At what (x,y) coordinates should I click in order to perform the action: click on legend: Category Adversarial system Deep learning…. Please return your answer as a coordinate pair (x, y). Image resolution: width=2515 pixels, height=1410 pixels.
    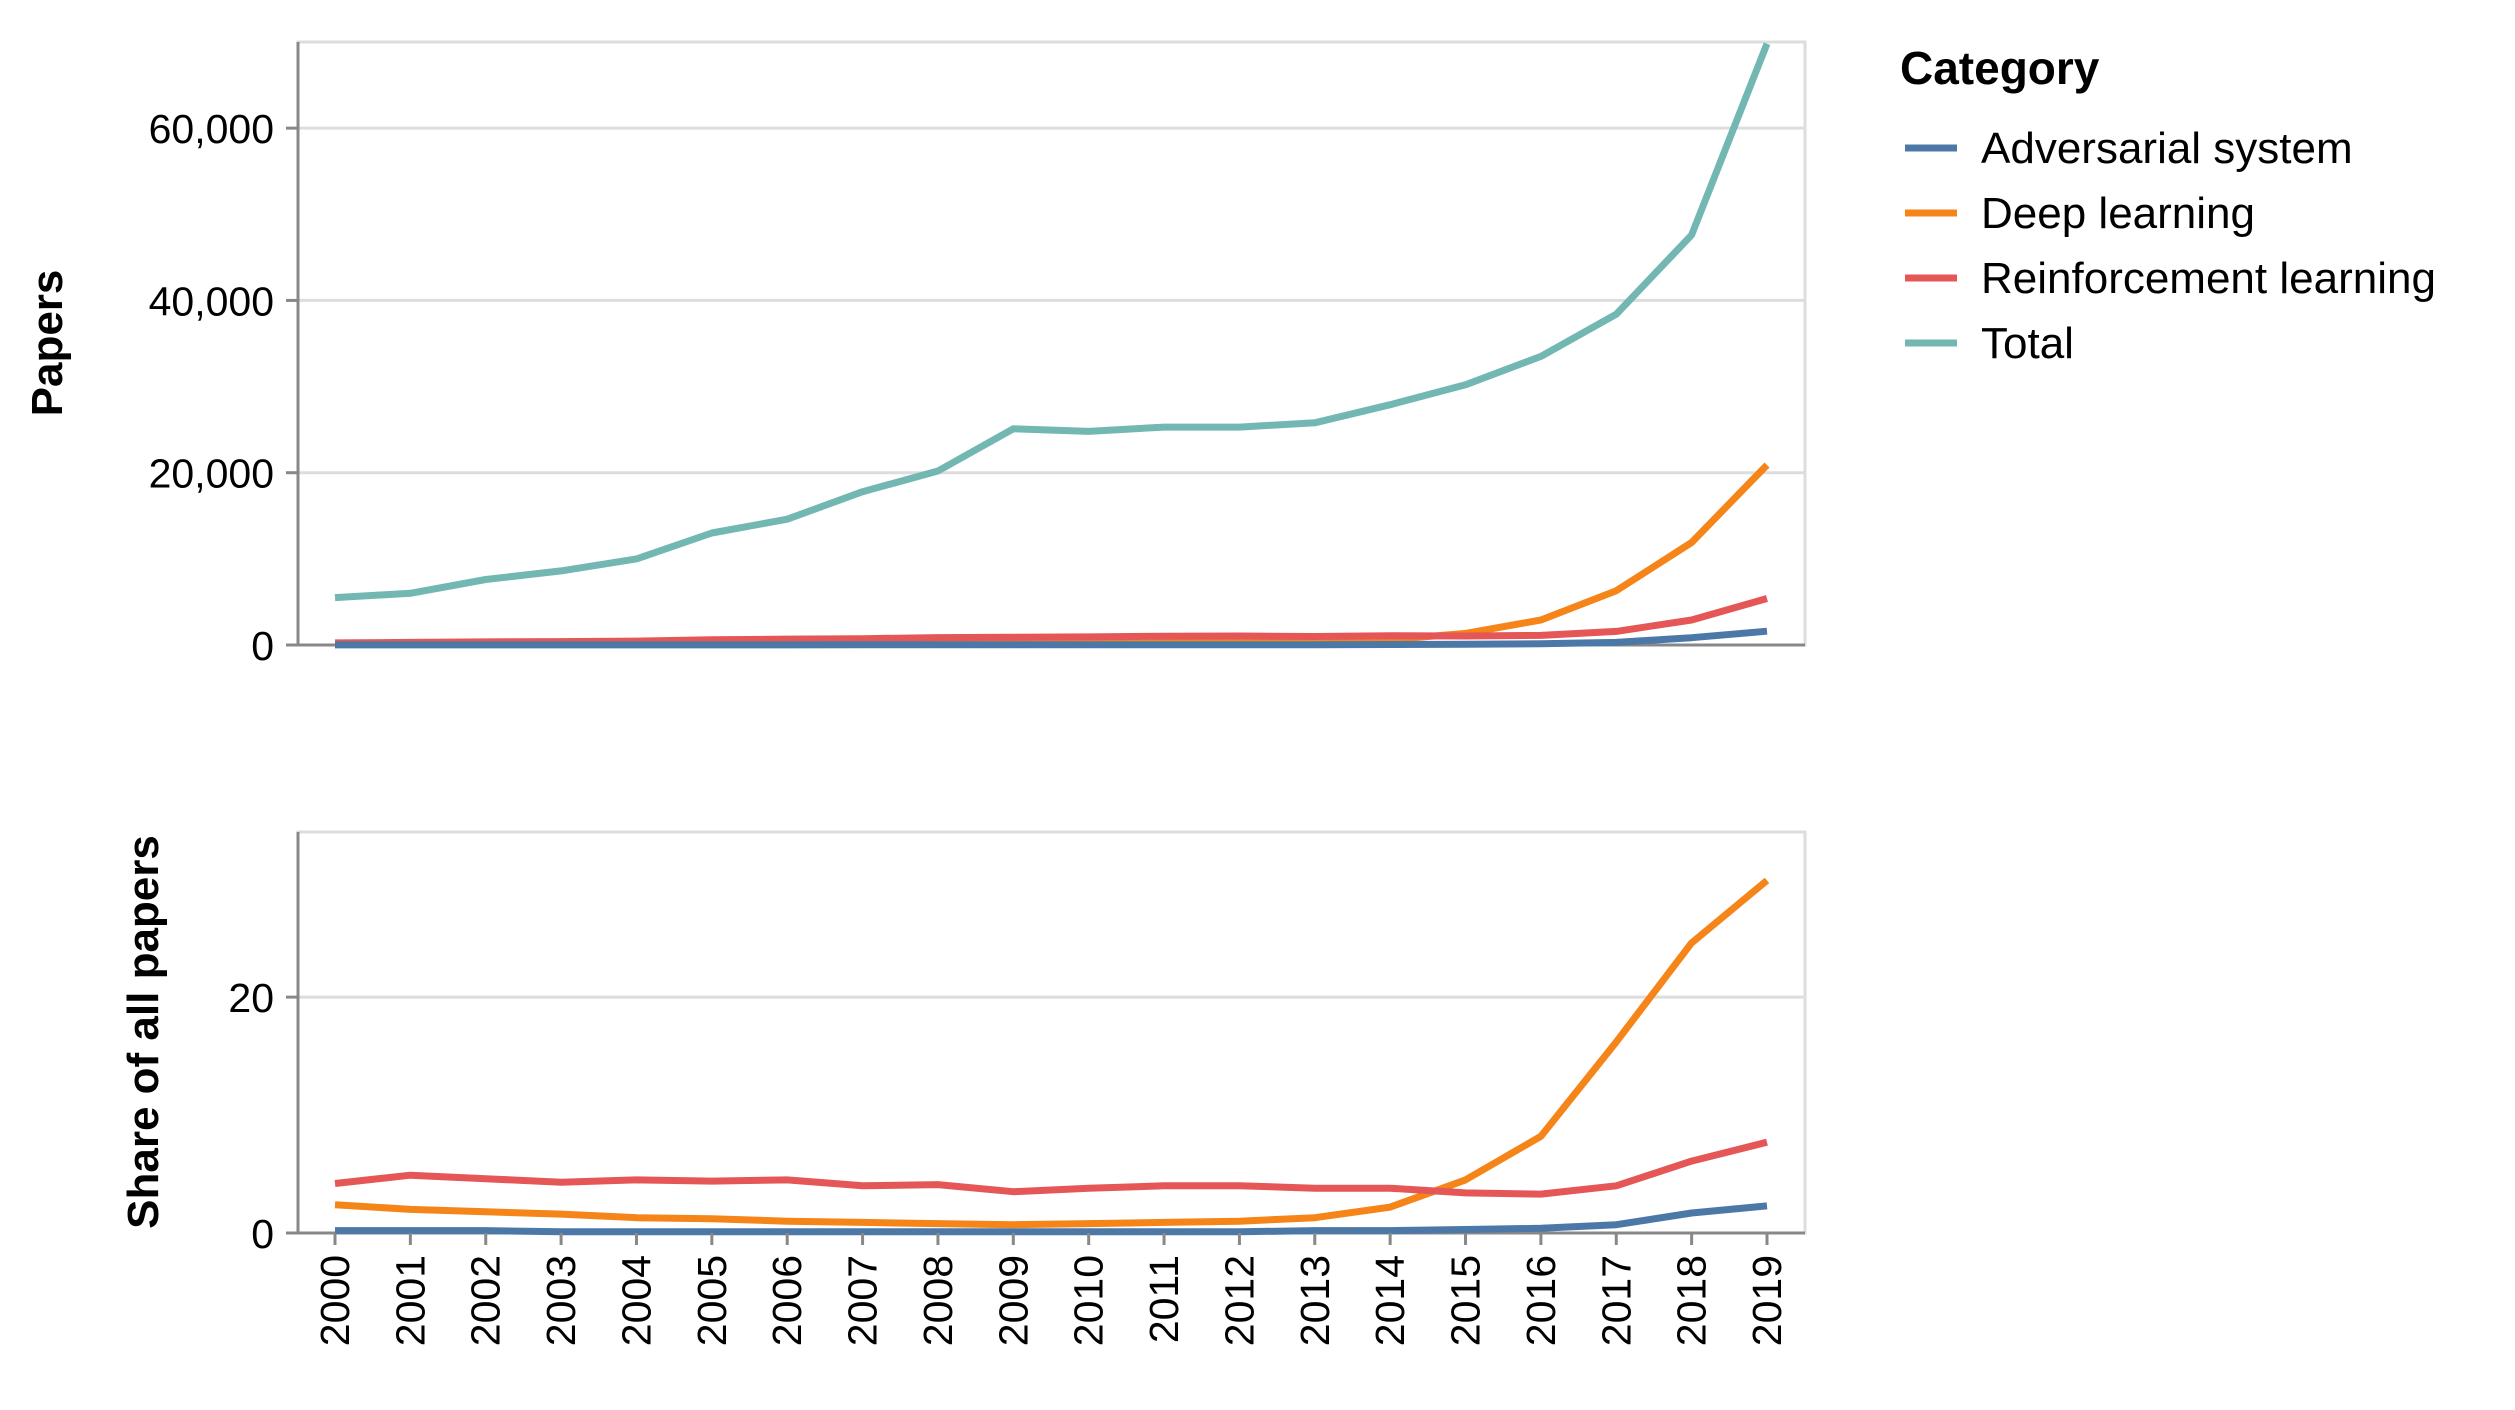
    Looking at the image, I should click on (2168, 205).